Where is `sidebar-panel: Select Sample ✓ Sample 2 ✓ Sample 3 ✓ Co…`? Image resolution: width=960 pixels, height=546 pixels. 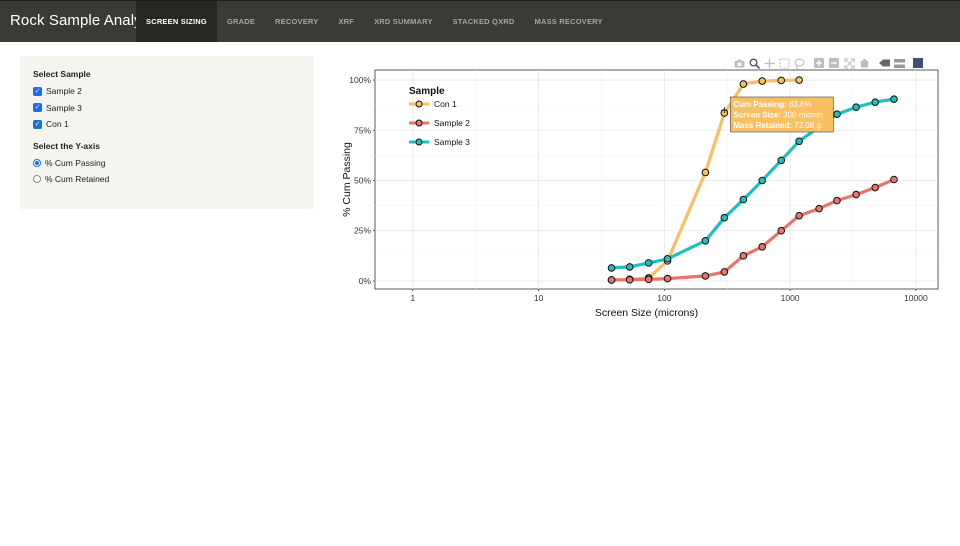
sidebar-panel: Select Sample ✓ Sample 2 ✓ Sample 3 ✓ Co… is located at coordinates (167, 132).